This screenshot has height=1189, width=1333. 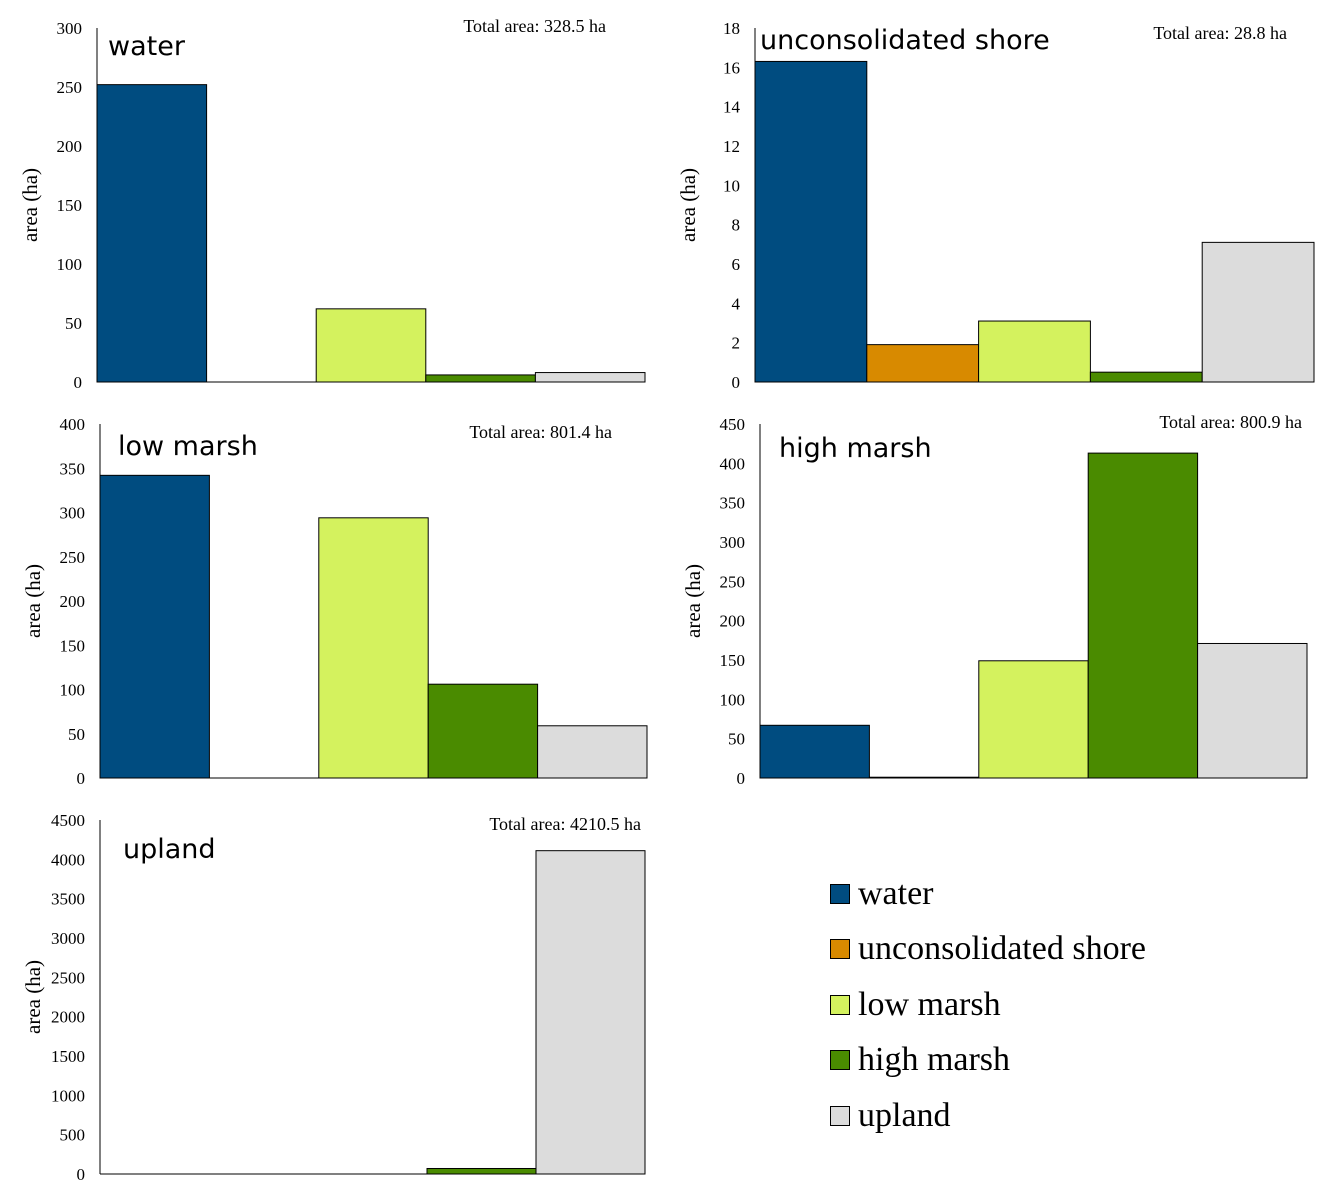 I want to click on y-tick-label-water: 200, so click(x=70, y=146).